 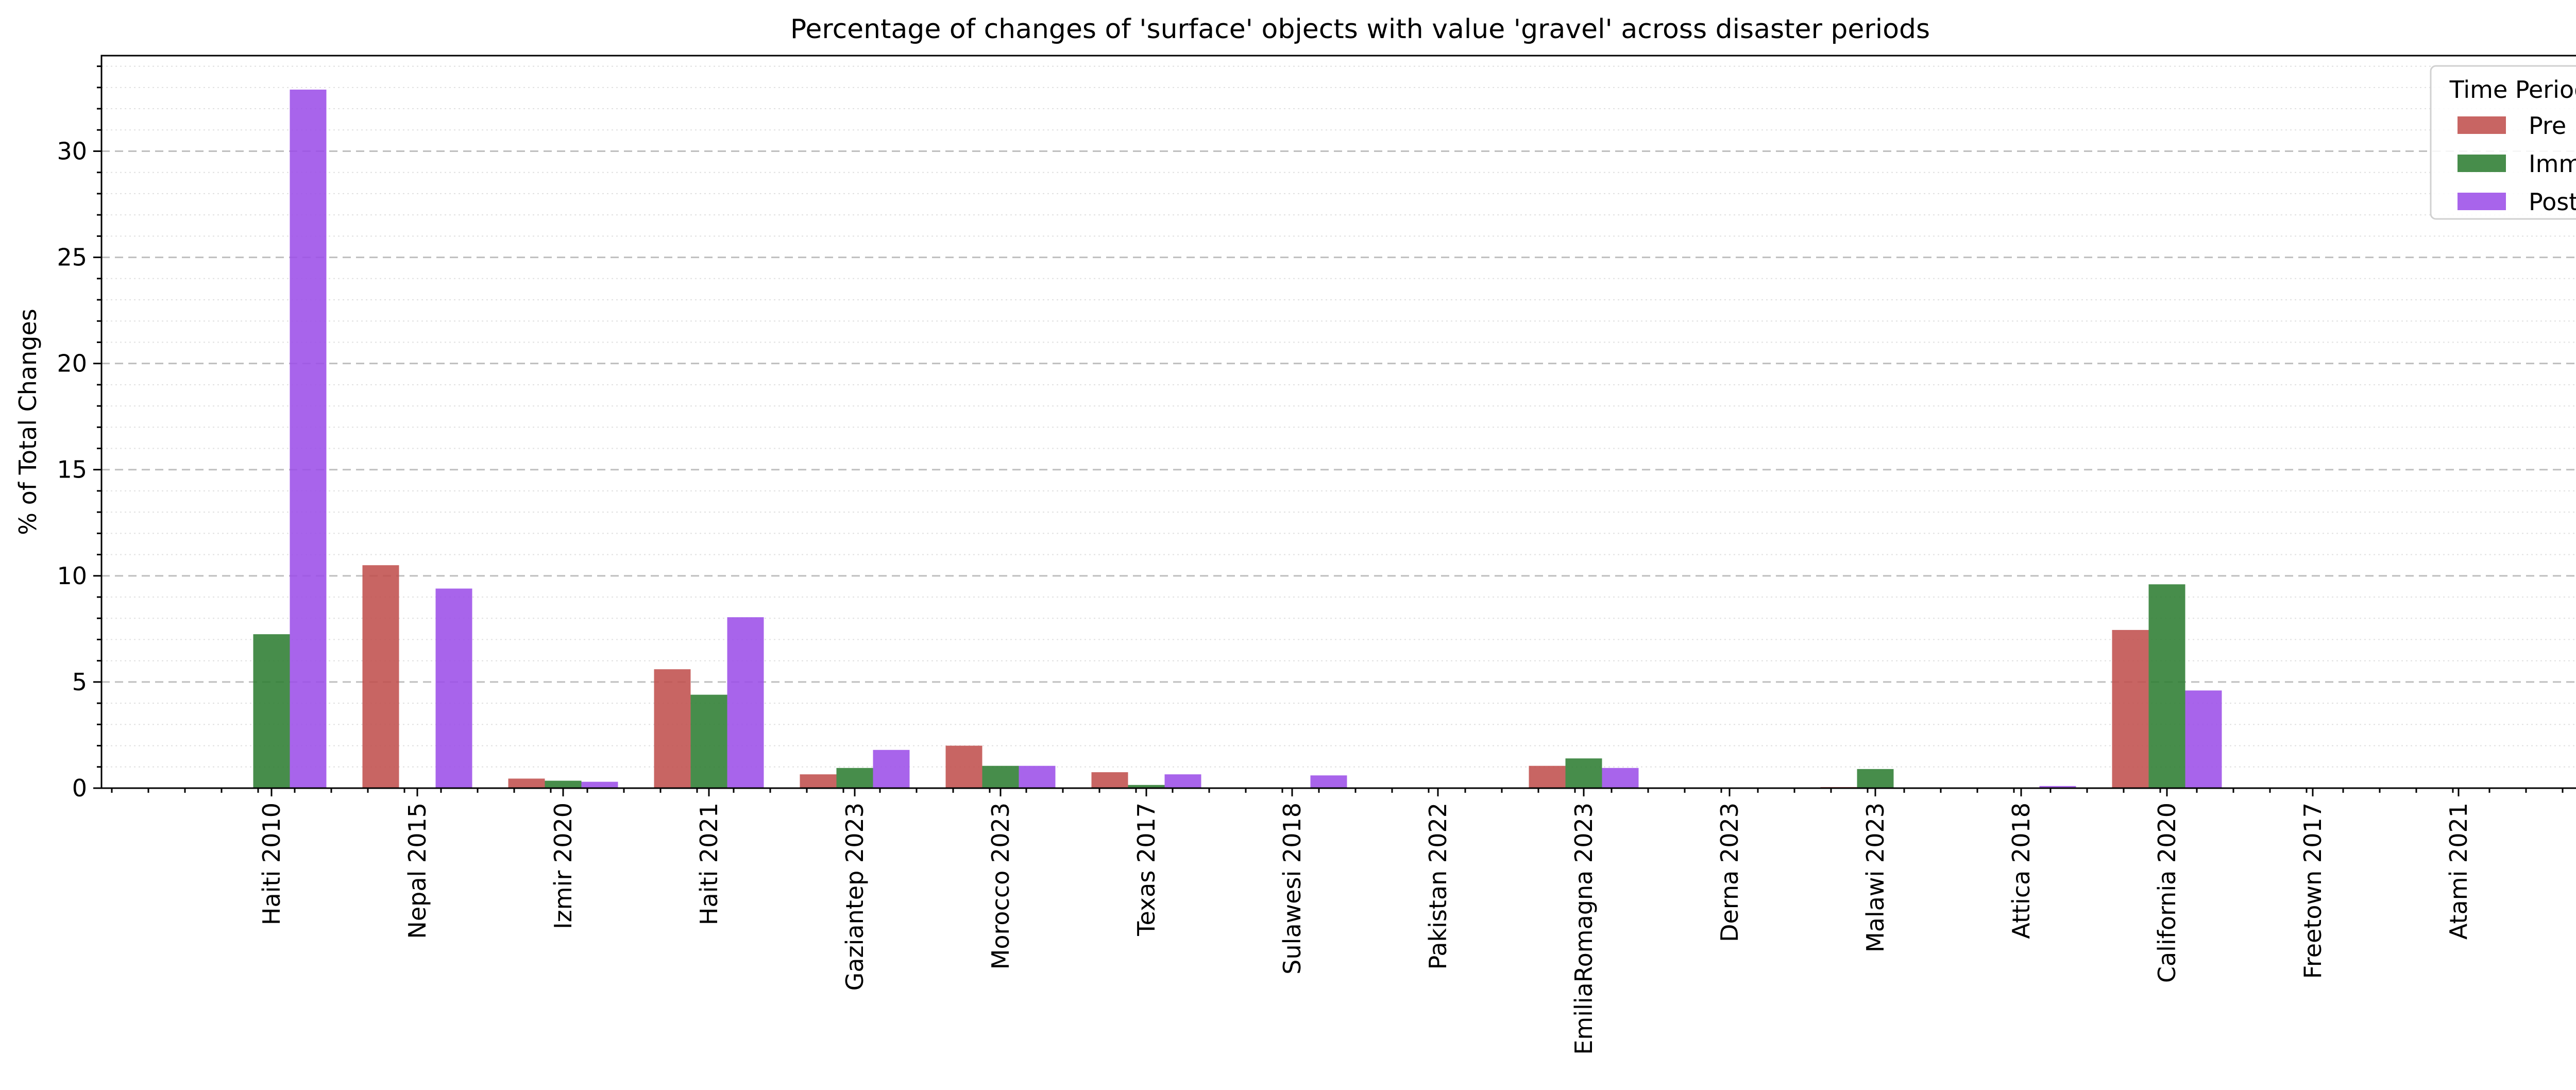 I want to click on bar-pre-4: Gaziantep 2023 Pre: 0.65, so click(x=818, y=781).